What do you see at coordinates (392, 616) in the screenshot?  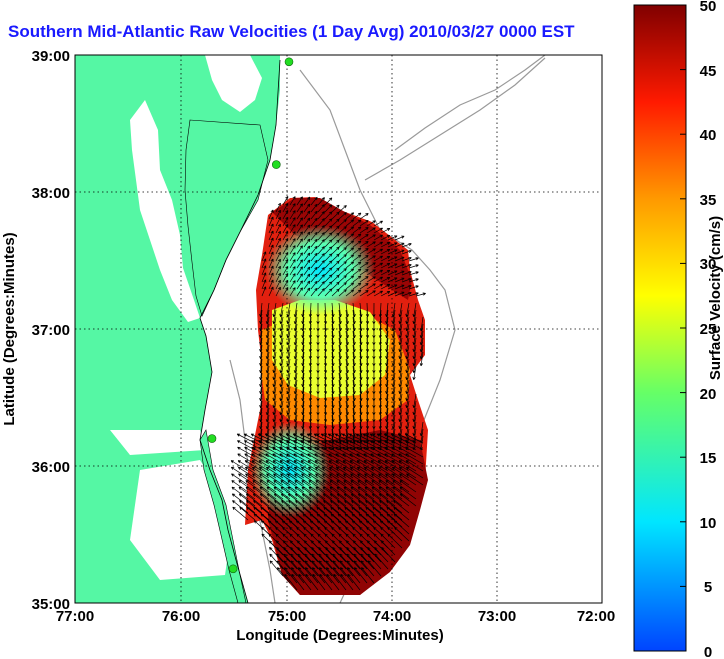 I see `x-tick-label: 74:00` at bounding box center [392, 616].